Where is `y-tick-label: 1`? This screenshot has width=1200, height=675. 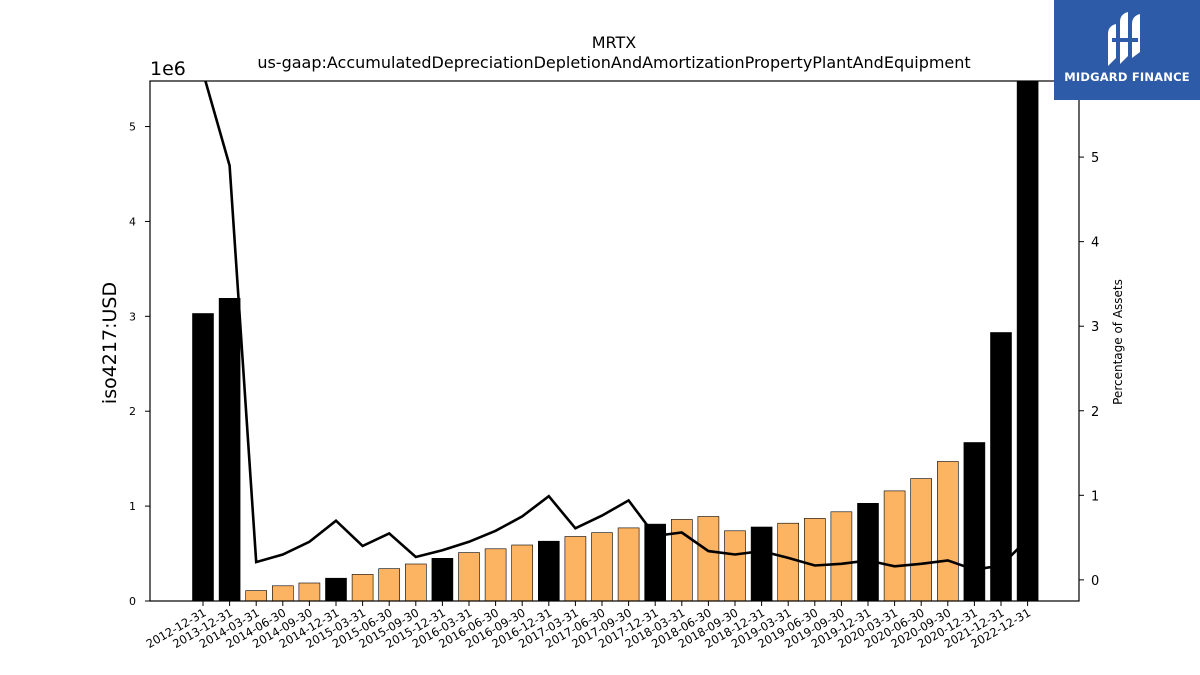 y-tick-label: 1 is located at coordinates (132, 506).